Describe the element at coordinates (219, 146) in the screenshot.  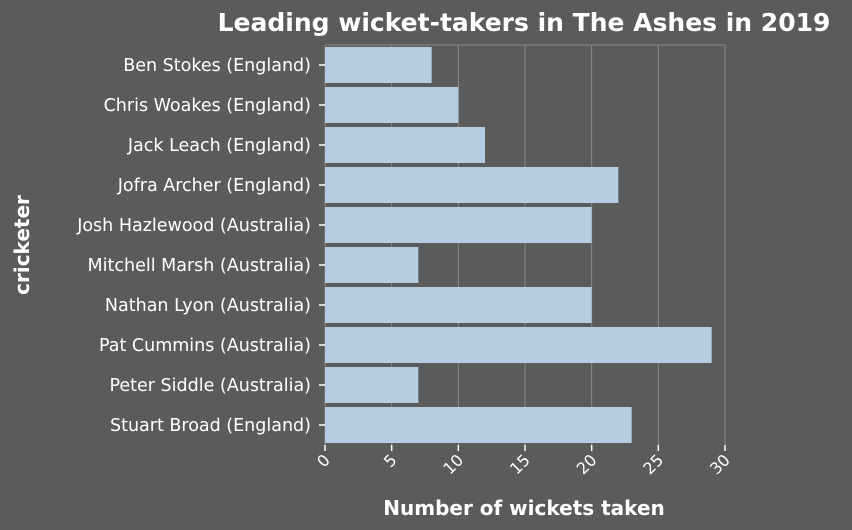
I see `category-label-2: Jack Leach (England)` at that location.